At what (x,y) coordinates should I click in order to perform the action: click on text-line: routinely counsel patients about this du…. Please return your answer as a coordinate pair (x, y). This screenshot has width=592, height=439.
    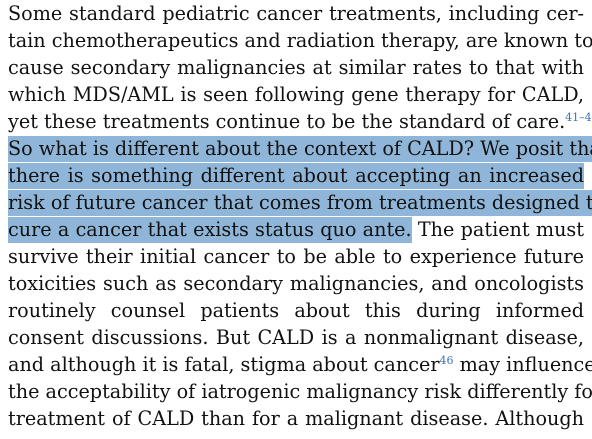
    Looking at the image, I should click on (296, 311).